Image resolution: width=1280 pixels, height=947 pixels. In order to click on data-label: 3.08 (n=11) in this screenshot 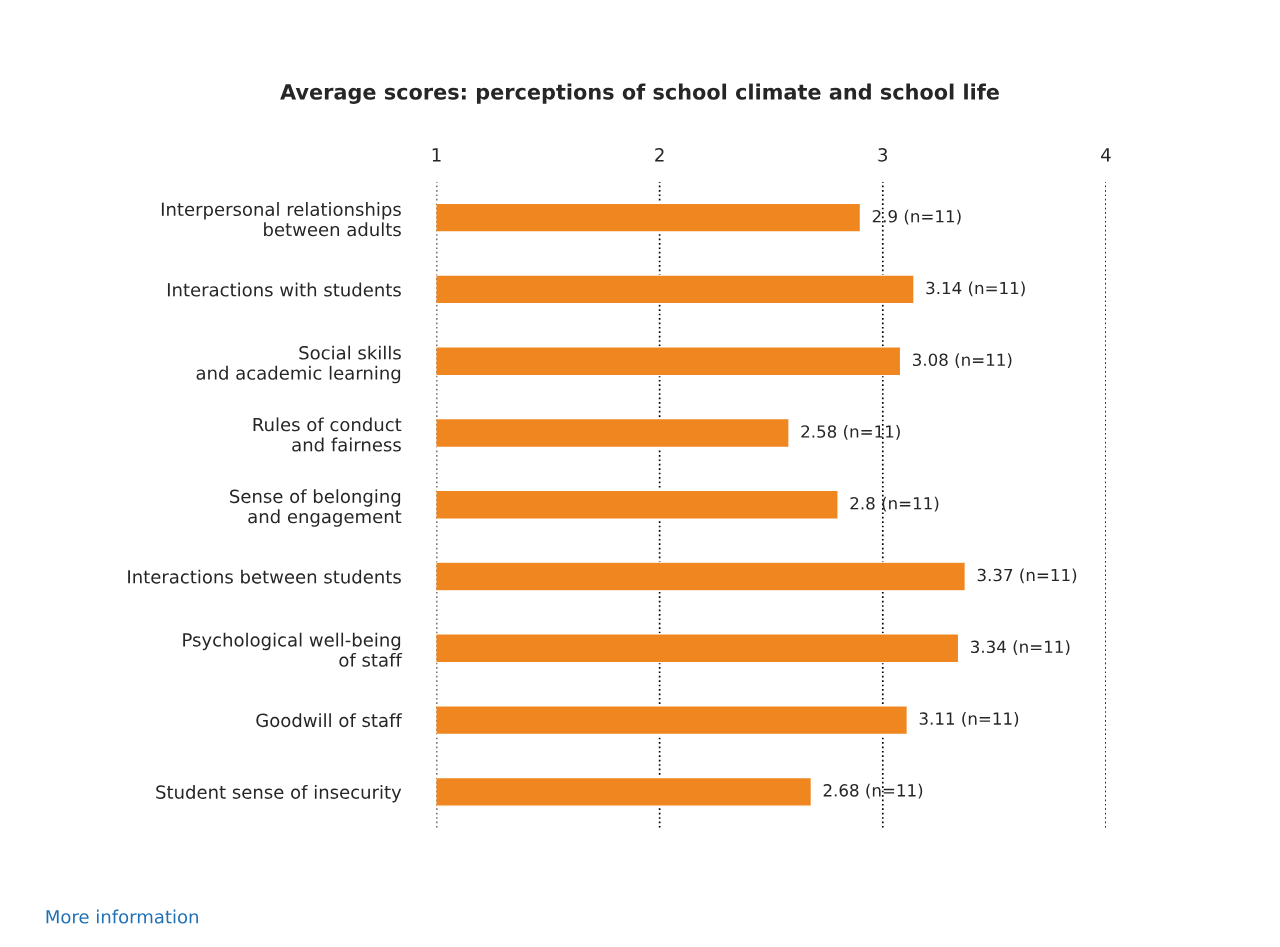, I will do `click(962, 361)`.